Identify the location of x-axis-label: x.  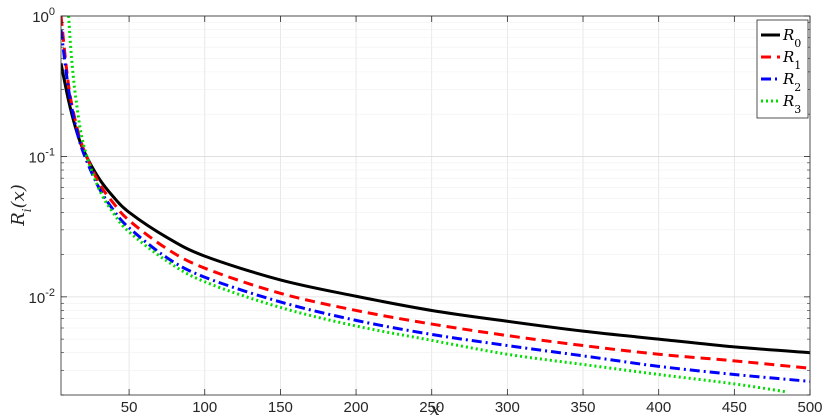
(435, 408).